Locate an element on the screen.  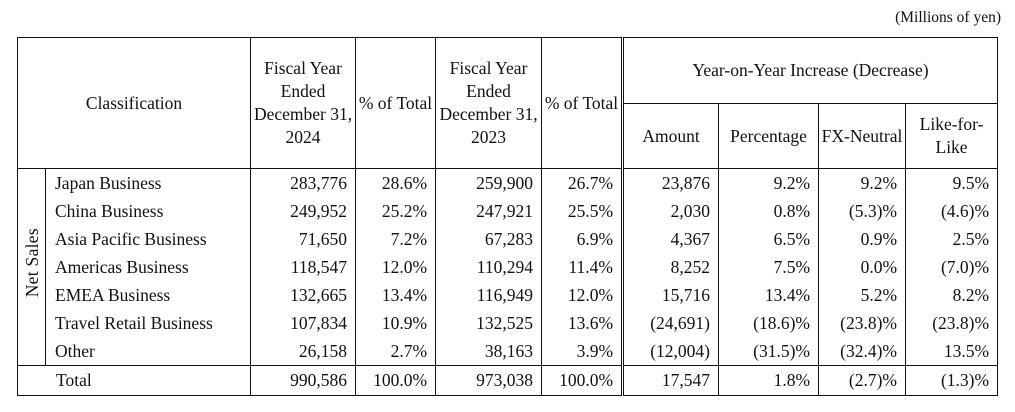
cell-amount: 23,876 is located at coordinates (670, 182).